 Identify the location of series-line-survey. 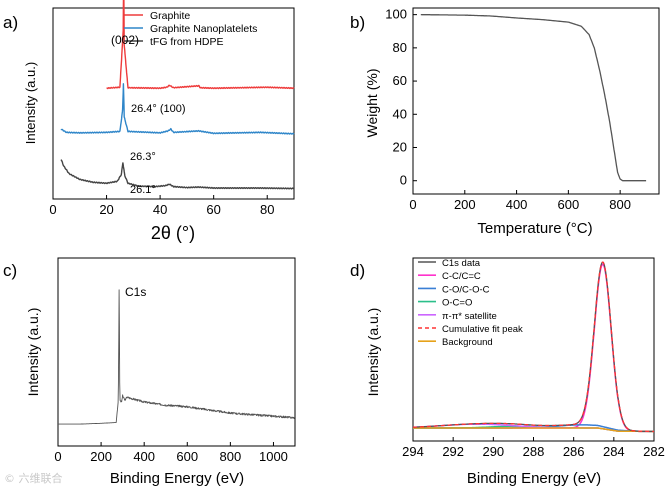
(176, 357).